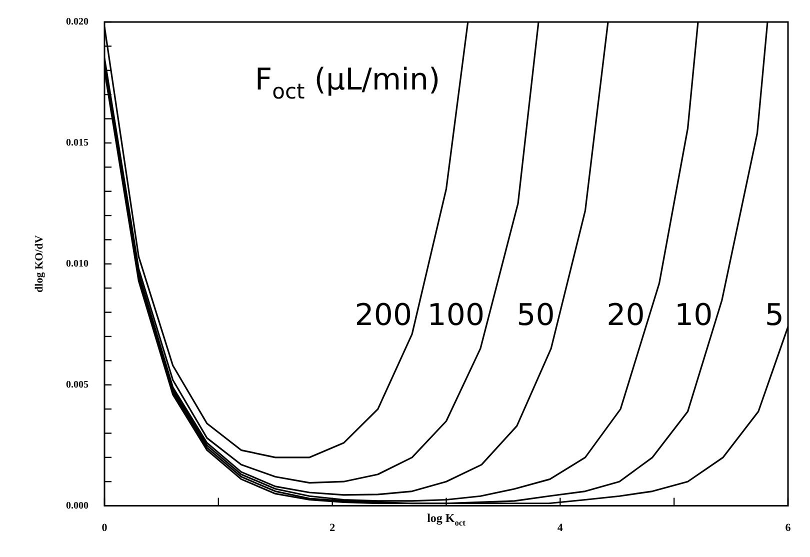 This screenshot has height=557, width=810. What do you see at coordinates (625, 316) in the screenshot?
I see `series-label: 20` at bounding box center [625, 316].